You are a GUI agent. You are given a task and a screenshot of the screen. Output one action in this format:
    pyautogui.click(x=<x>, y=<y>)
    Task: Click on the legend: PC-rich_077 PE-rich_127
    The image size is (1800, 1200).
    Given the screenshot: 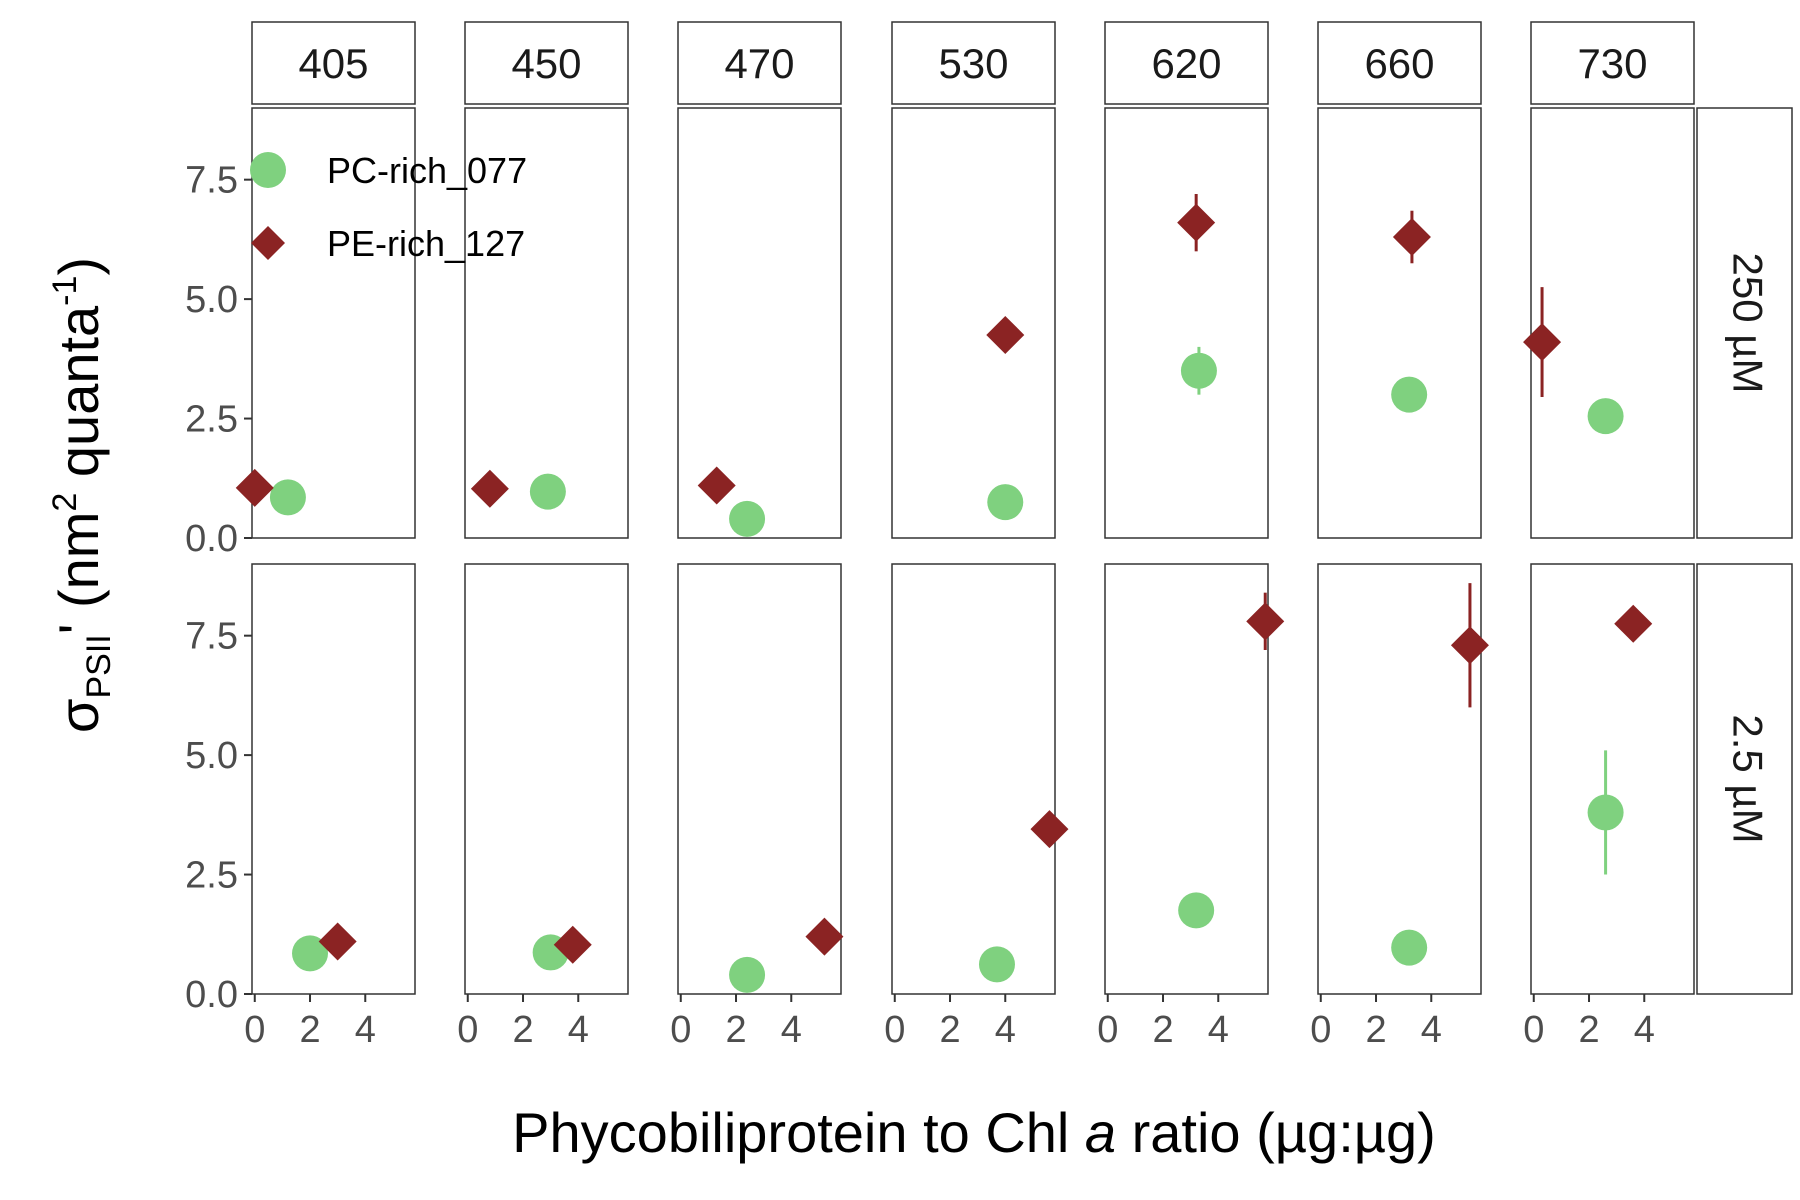 What is the action you would take?
    pyautogui.click(x=388, y=207)
    